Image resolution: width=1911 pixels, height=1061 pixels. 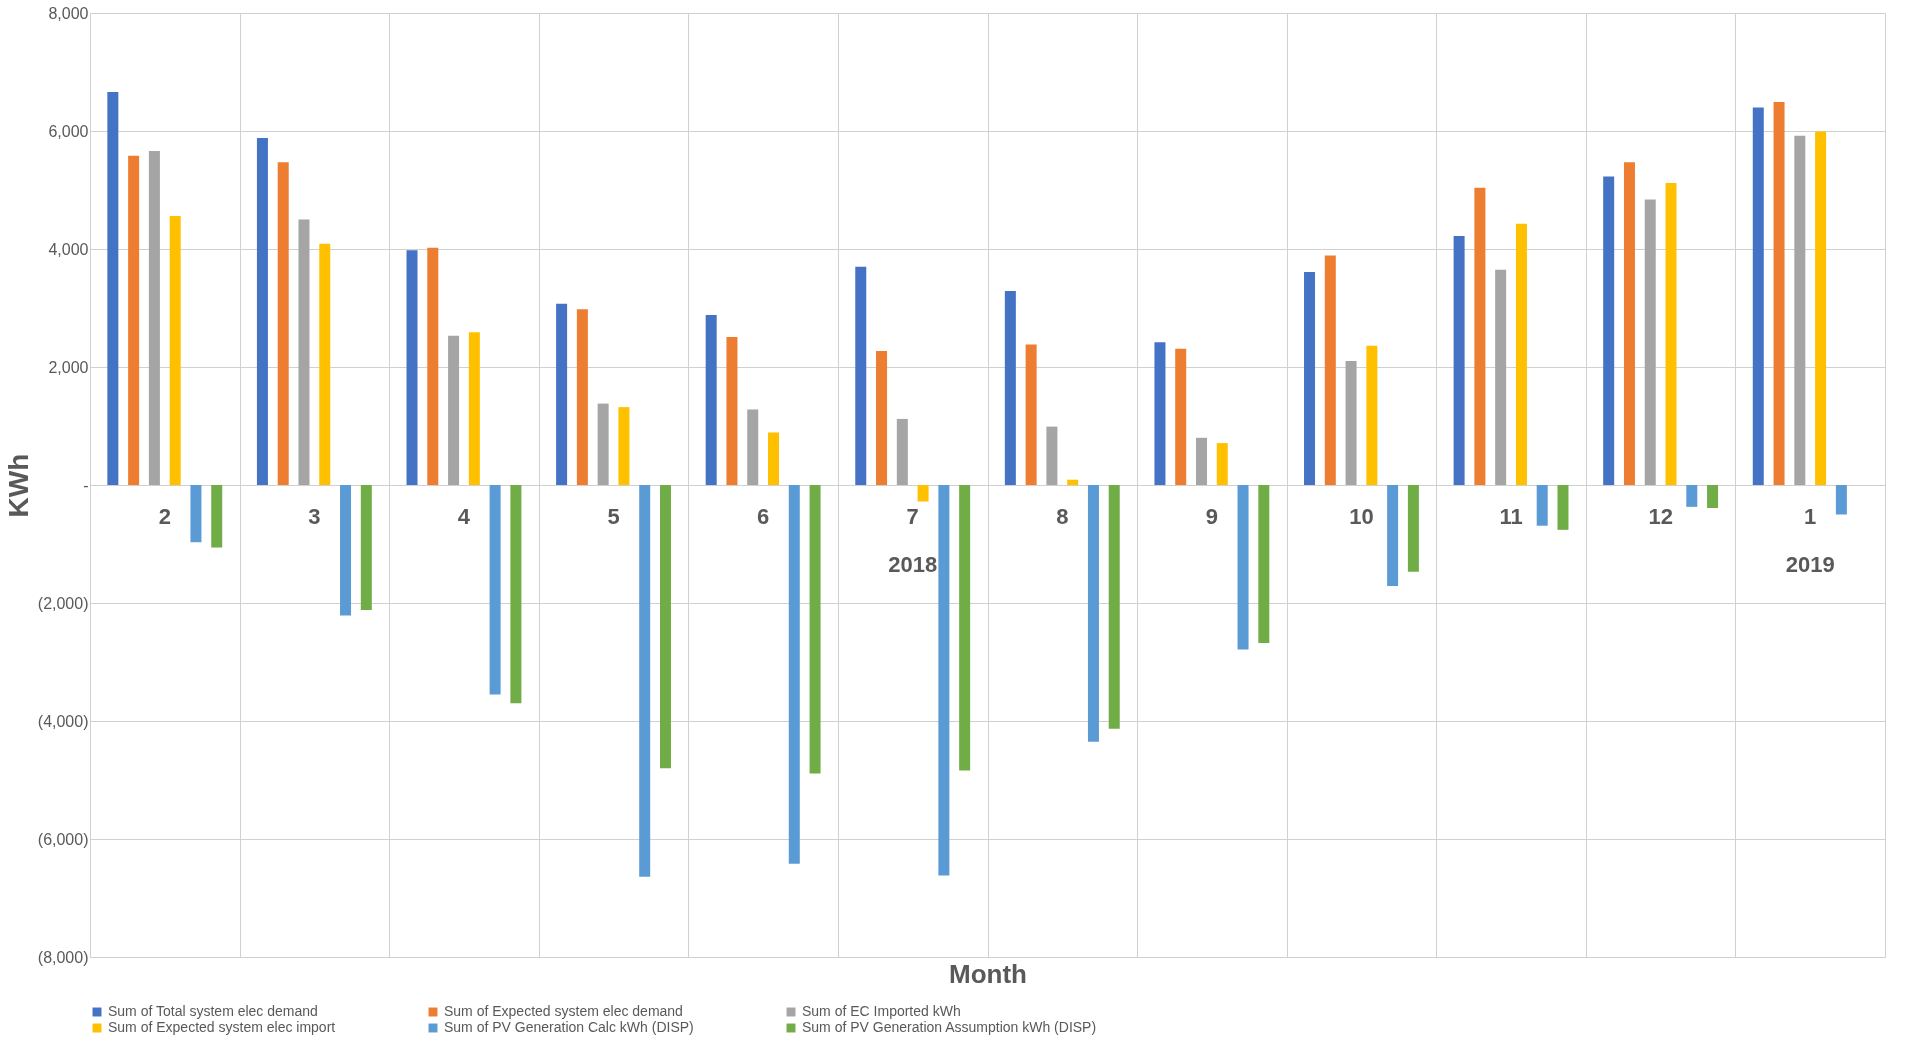 What do you see at coordinates (63, 839) in the screenshot?
I see `y-tick-label: (6,000)` at bounding box center [63, 839].